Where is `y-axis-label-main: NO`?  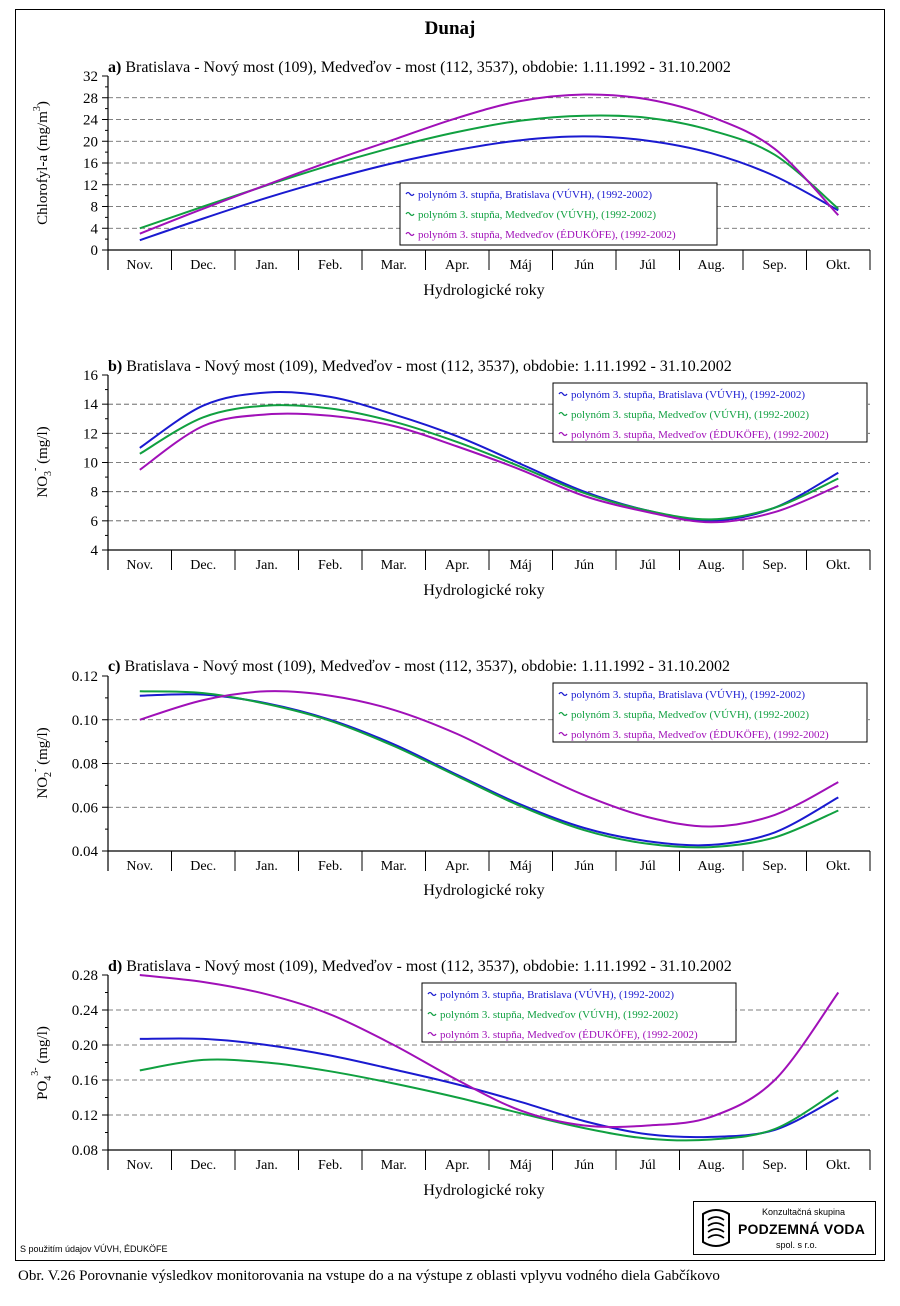
y-axis-label-main: NO is located at coordinates (43, 487).